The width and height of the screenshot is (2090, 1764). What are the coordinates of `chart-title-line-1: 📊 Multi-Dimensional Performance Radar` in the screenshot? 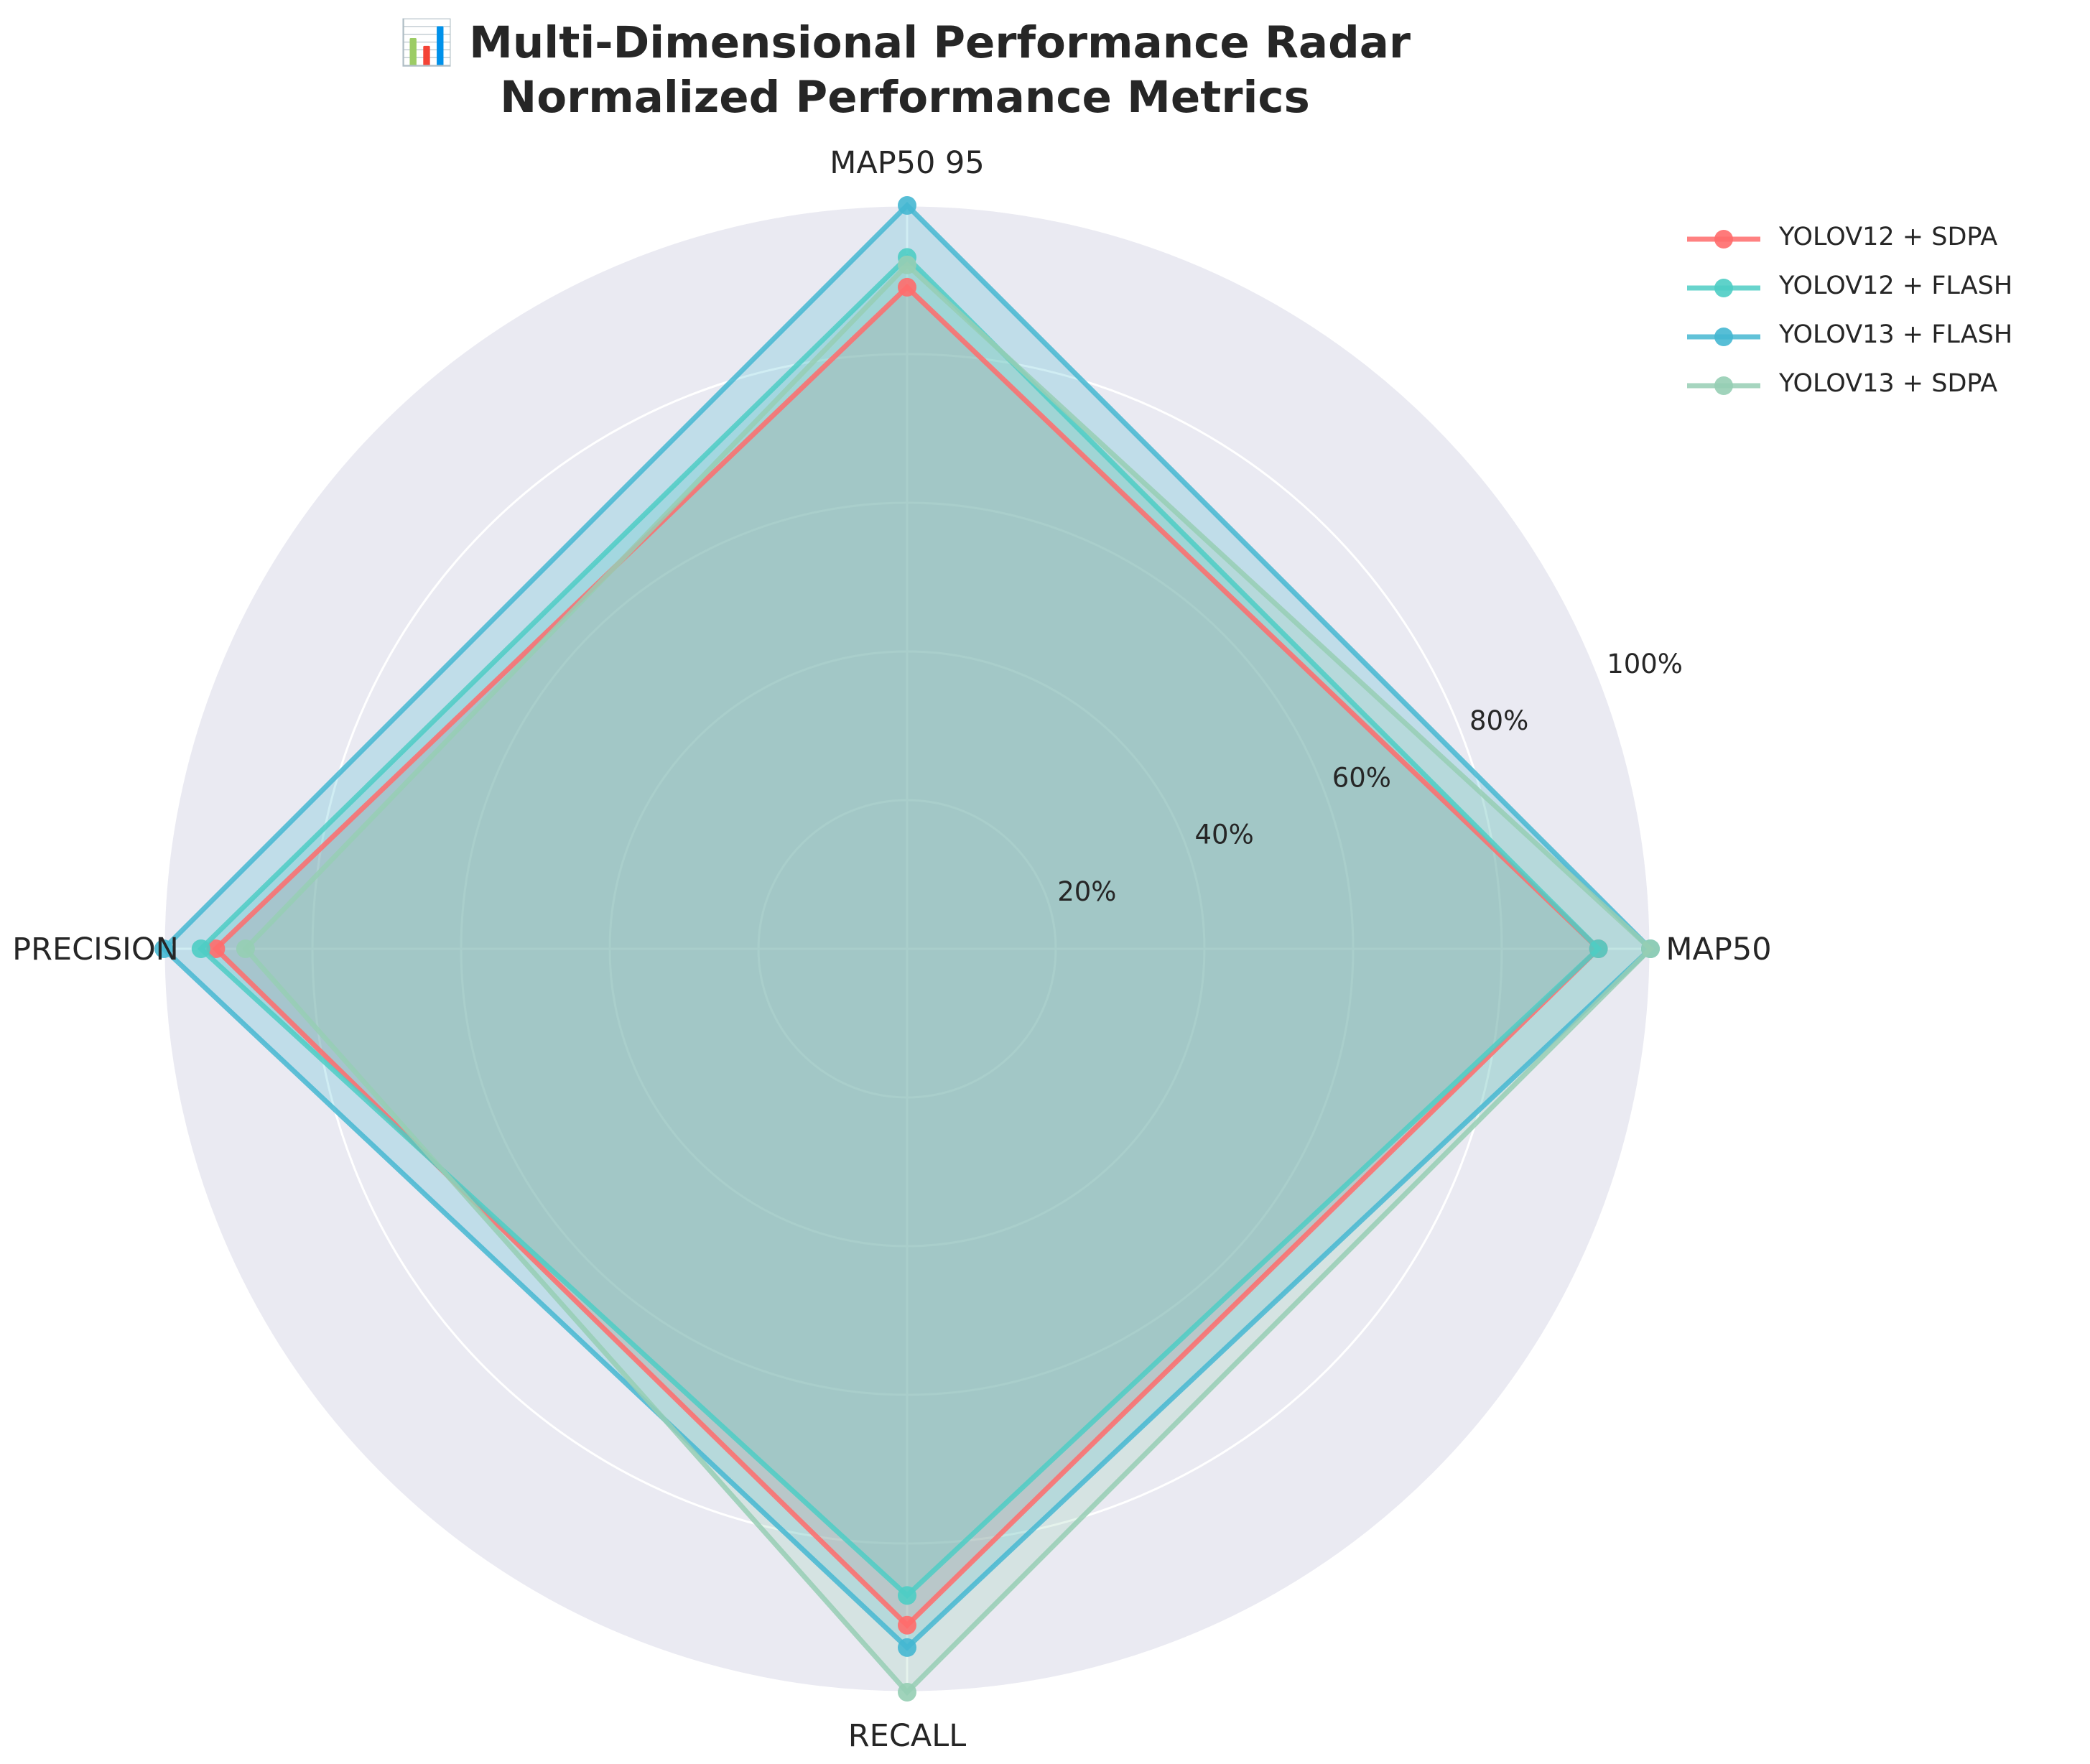 It's located at (905, 42).